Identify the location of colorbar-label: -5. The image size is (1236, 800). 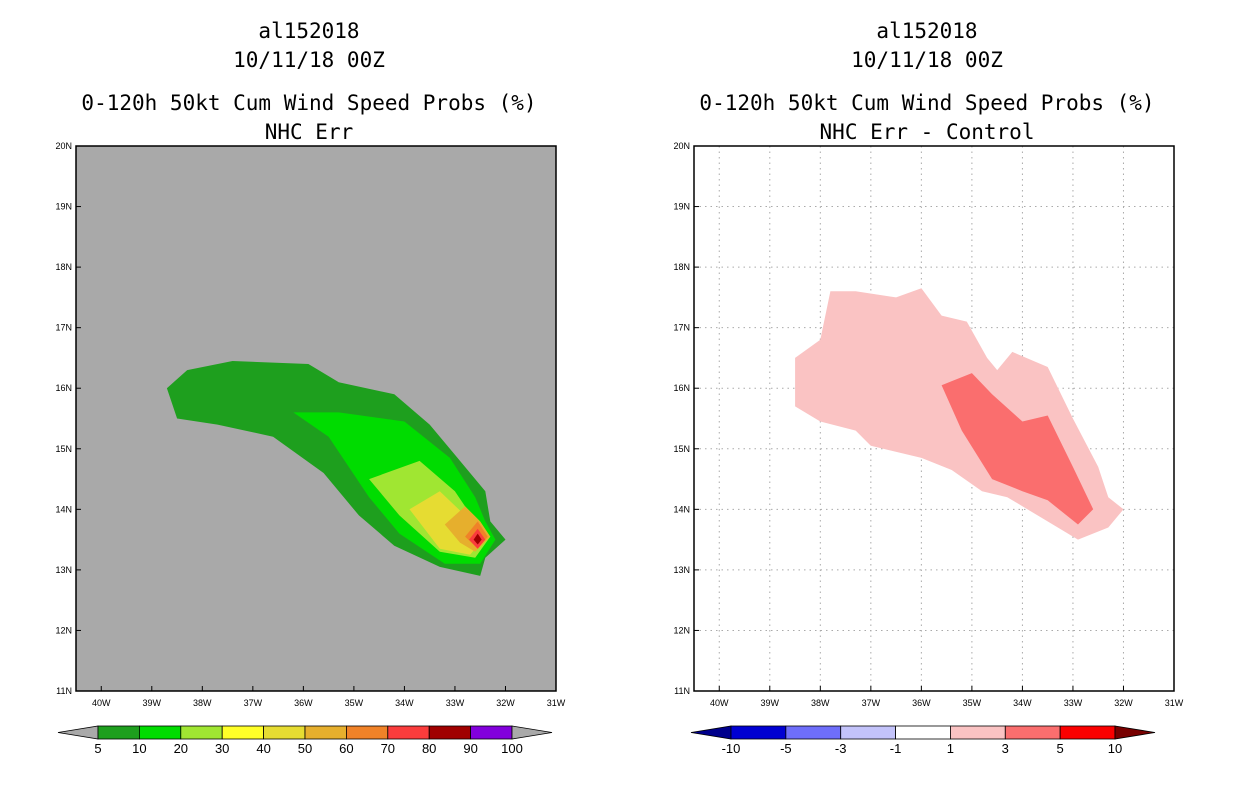
(786, 748).